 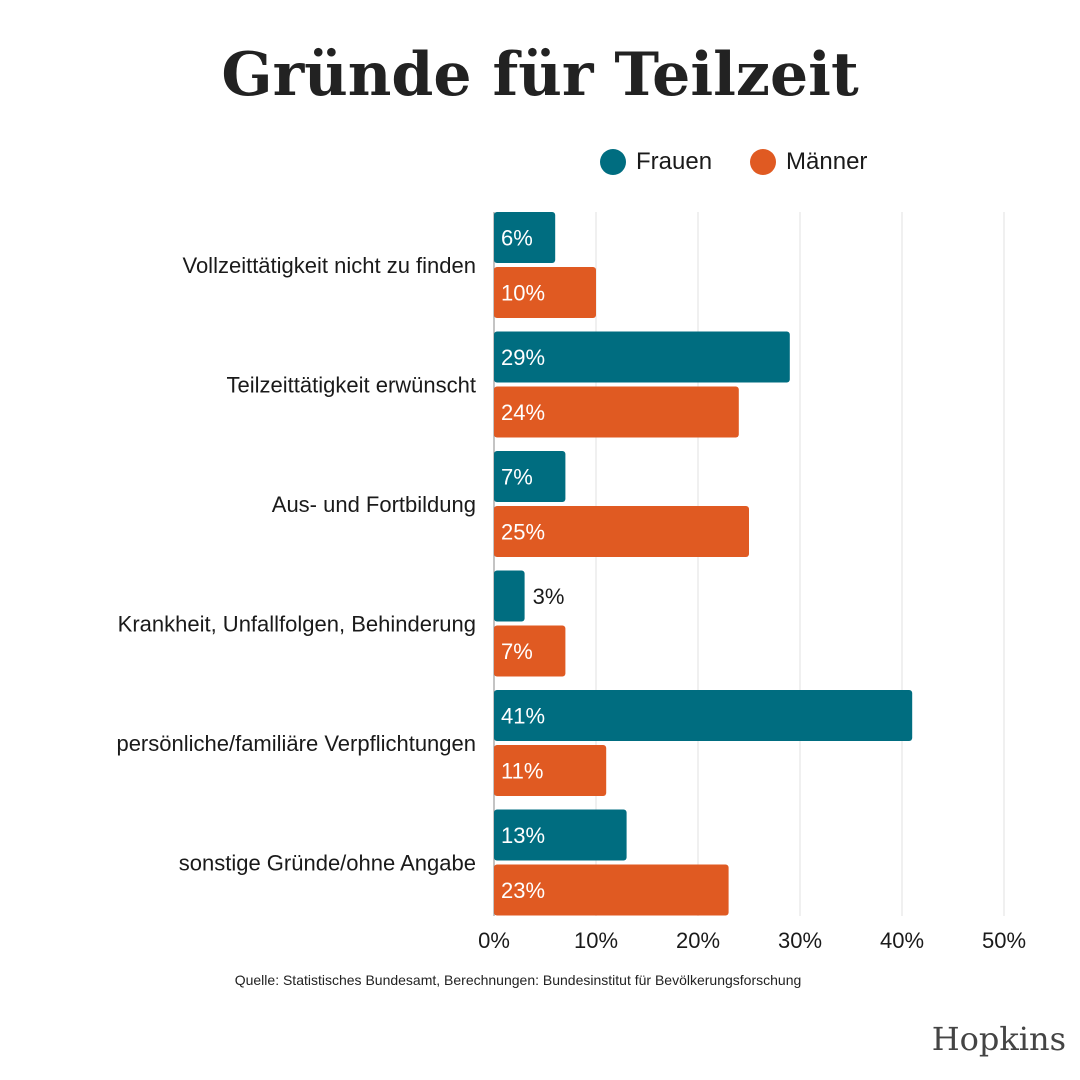 I want to click on data-label: 29%, so click(x=523, y=357).